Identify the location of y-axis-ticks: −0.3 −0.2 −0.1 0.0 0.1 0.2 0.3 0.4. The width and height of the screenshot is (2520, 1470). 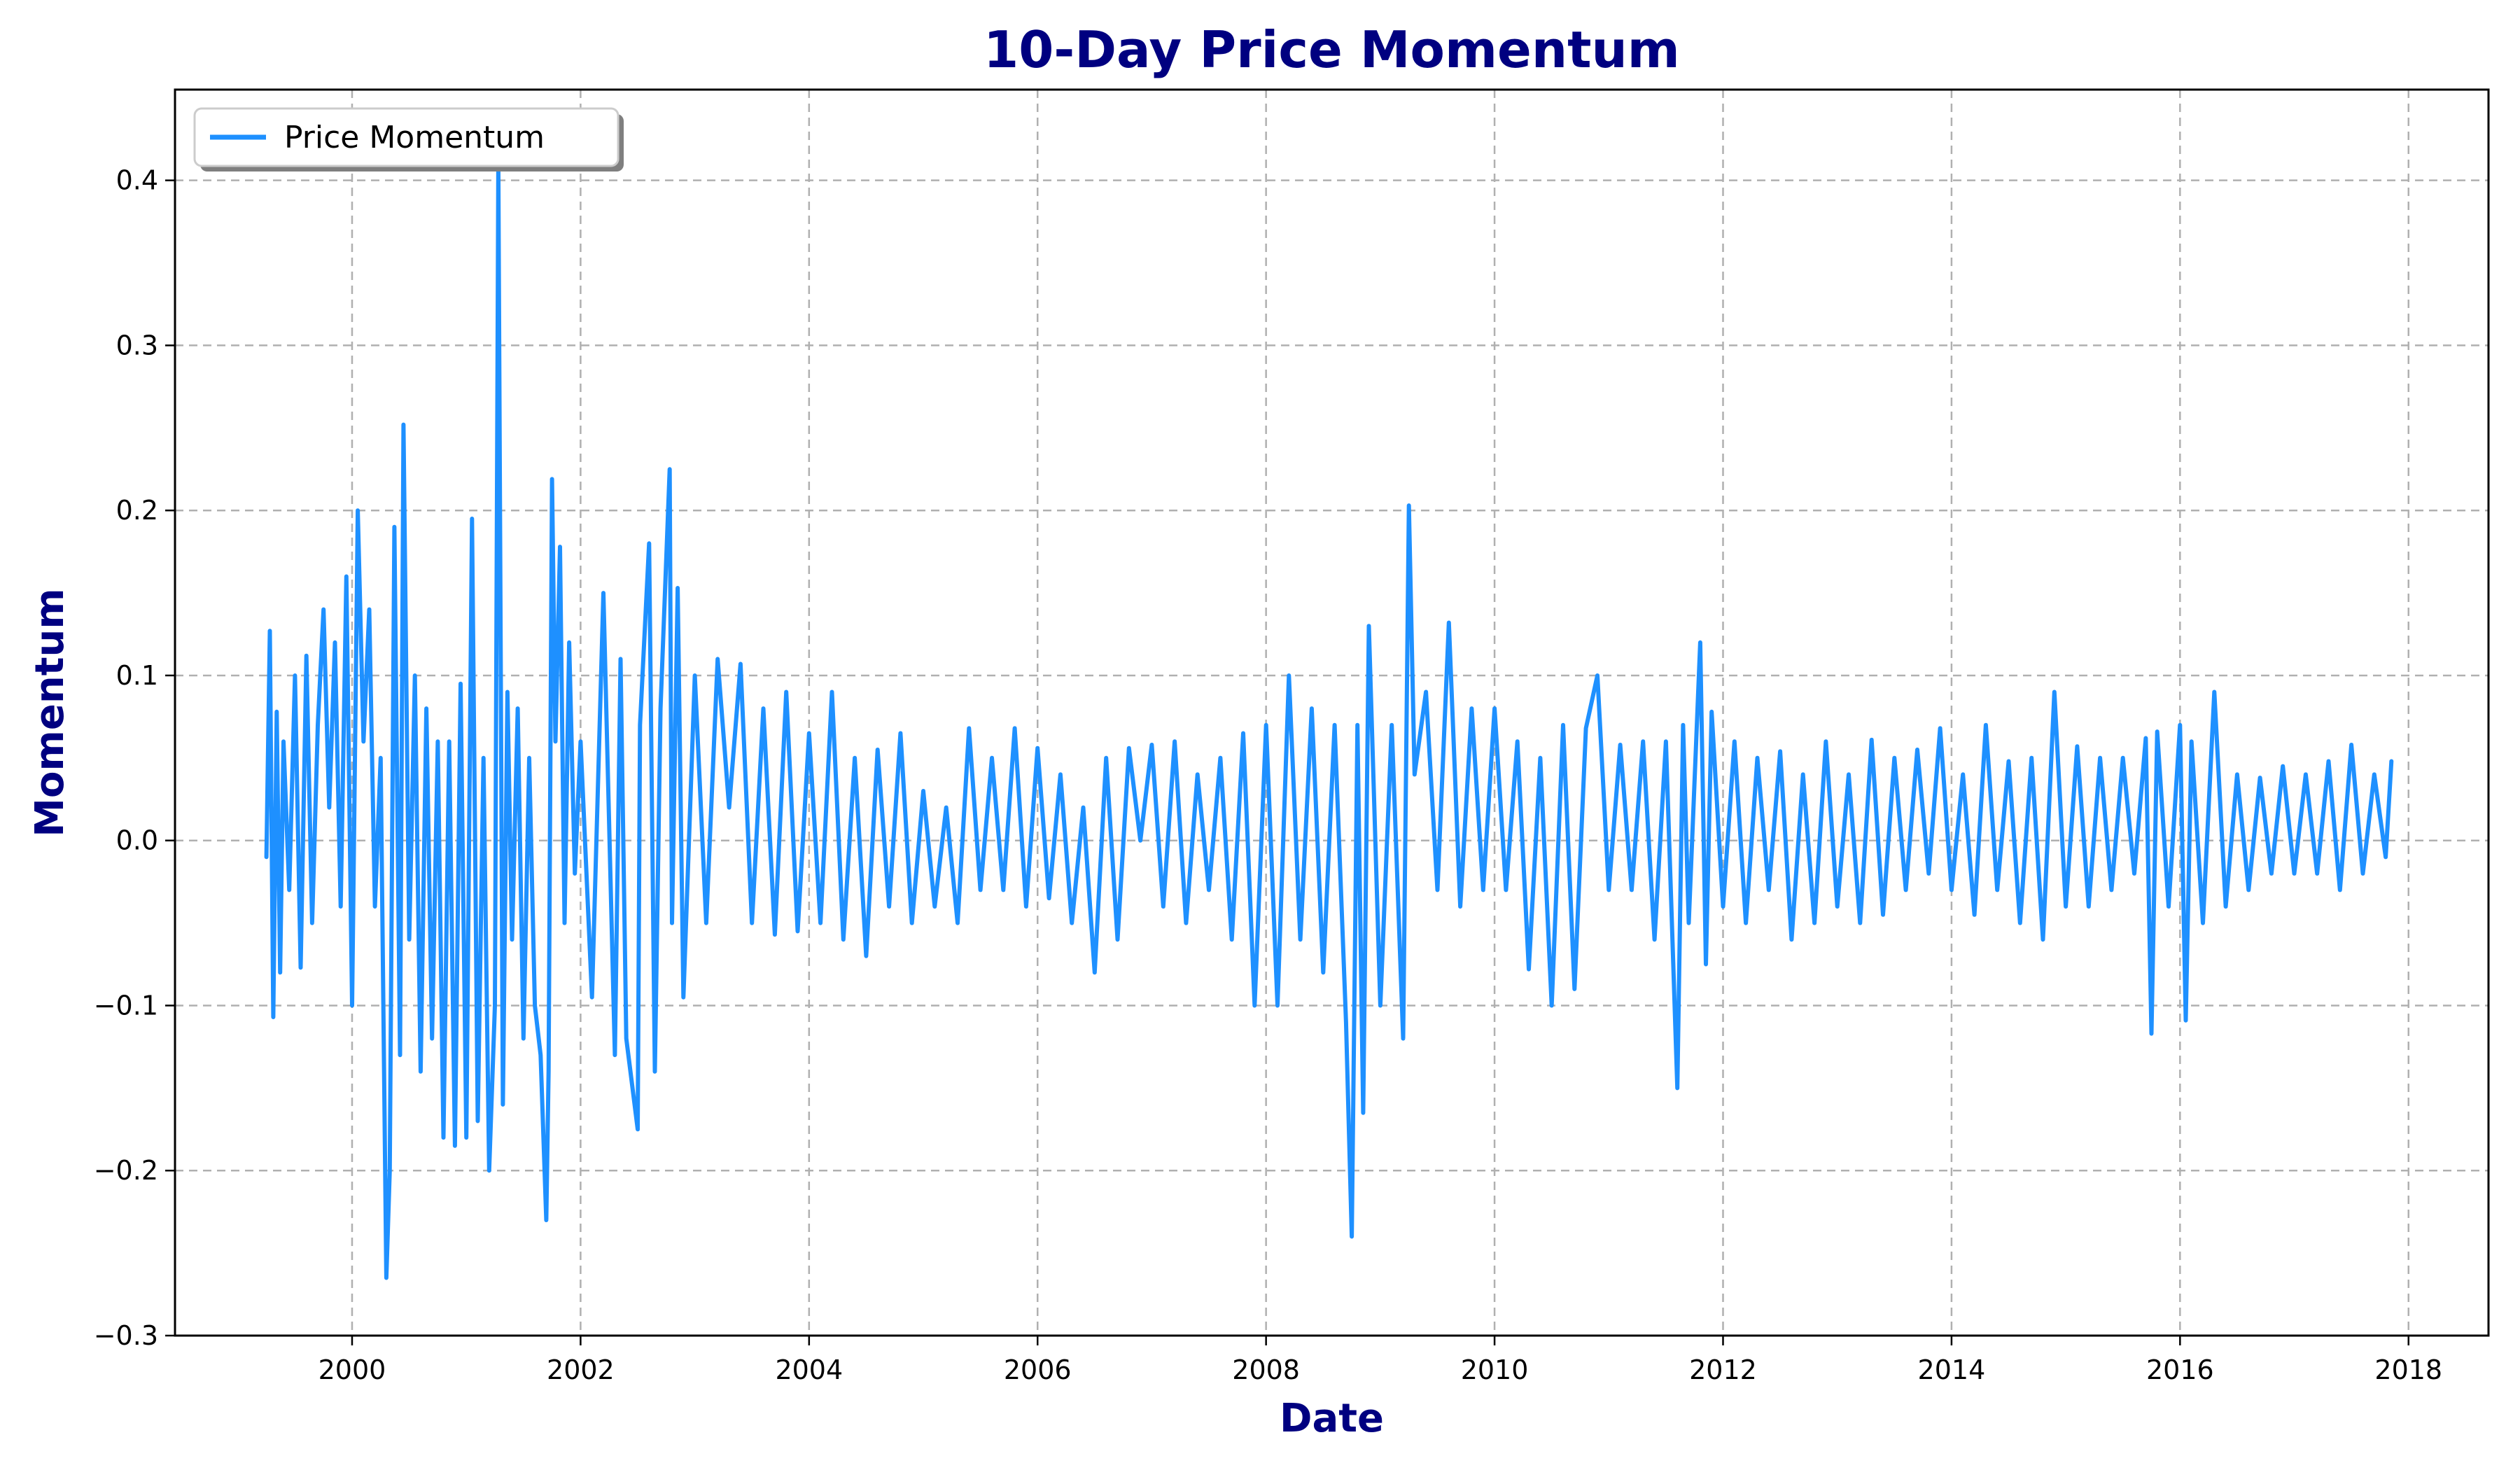
(134, 758).